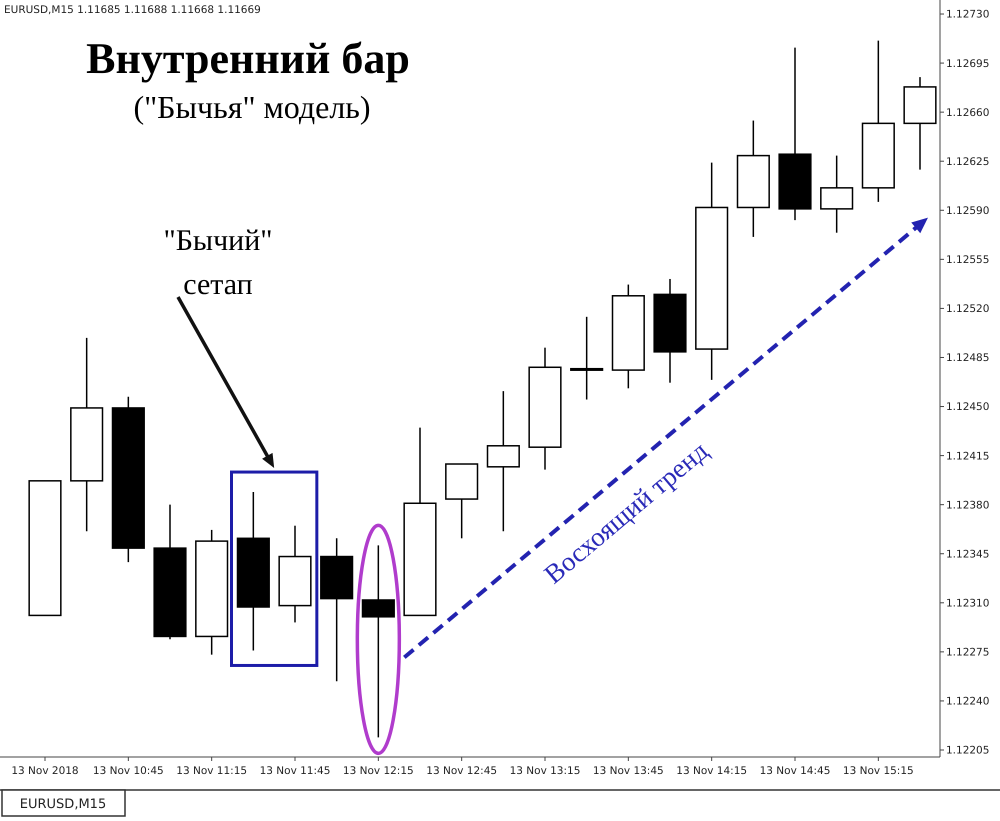  Describe the element at coordinates (968, 64) in the screenshot. I see `y-tick-label: 1.12695` at that location.